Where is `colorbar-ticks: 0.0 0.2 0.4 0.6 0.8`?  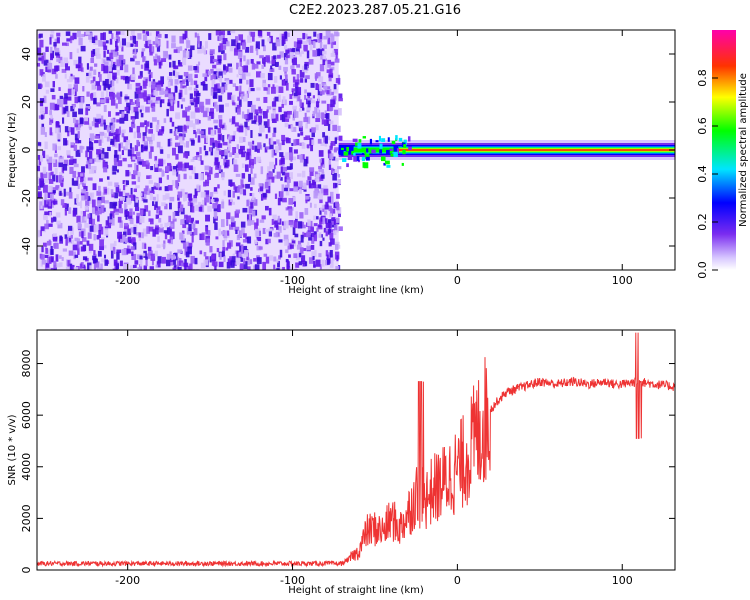 colorbar-ticks: 0.0 0.2 0.4 0.6 0.8 is located at coordinates (707, 174).